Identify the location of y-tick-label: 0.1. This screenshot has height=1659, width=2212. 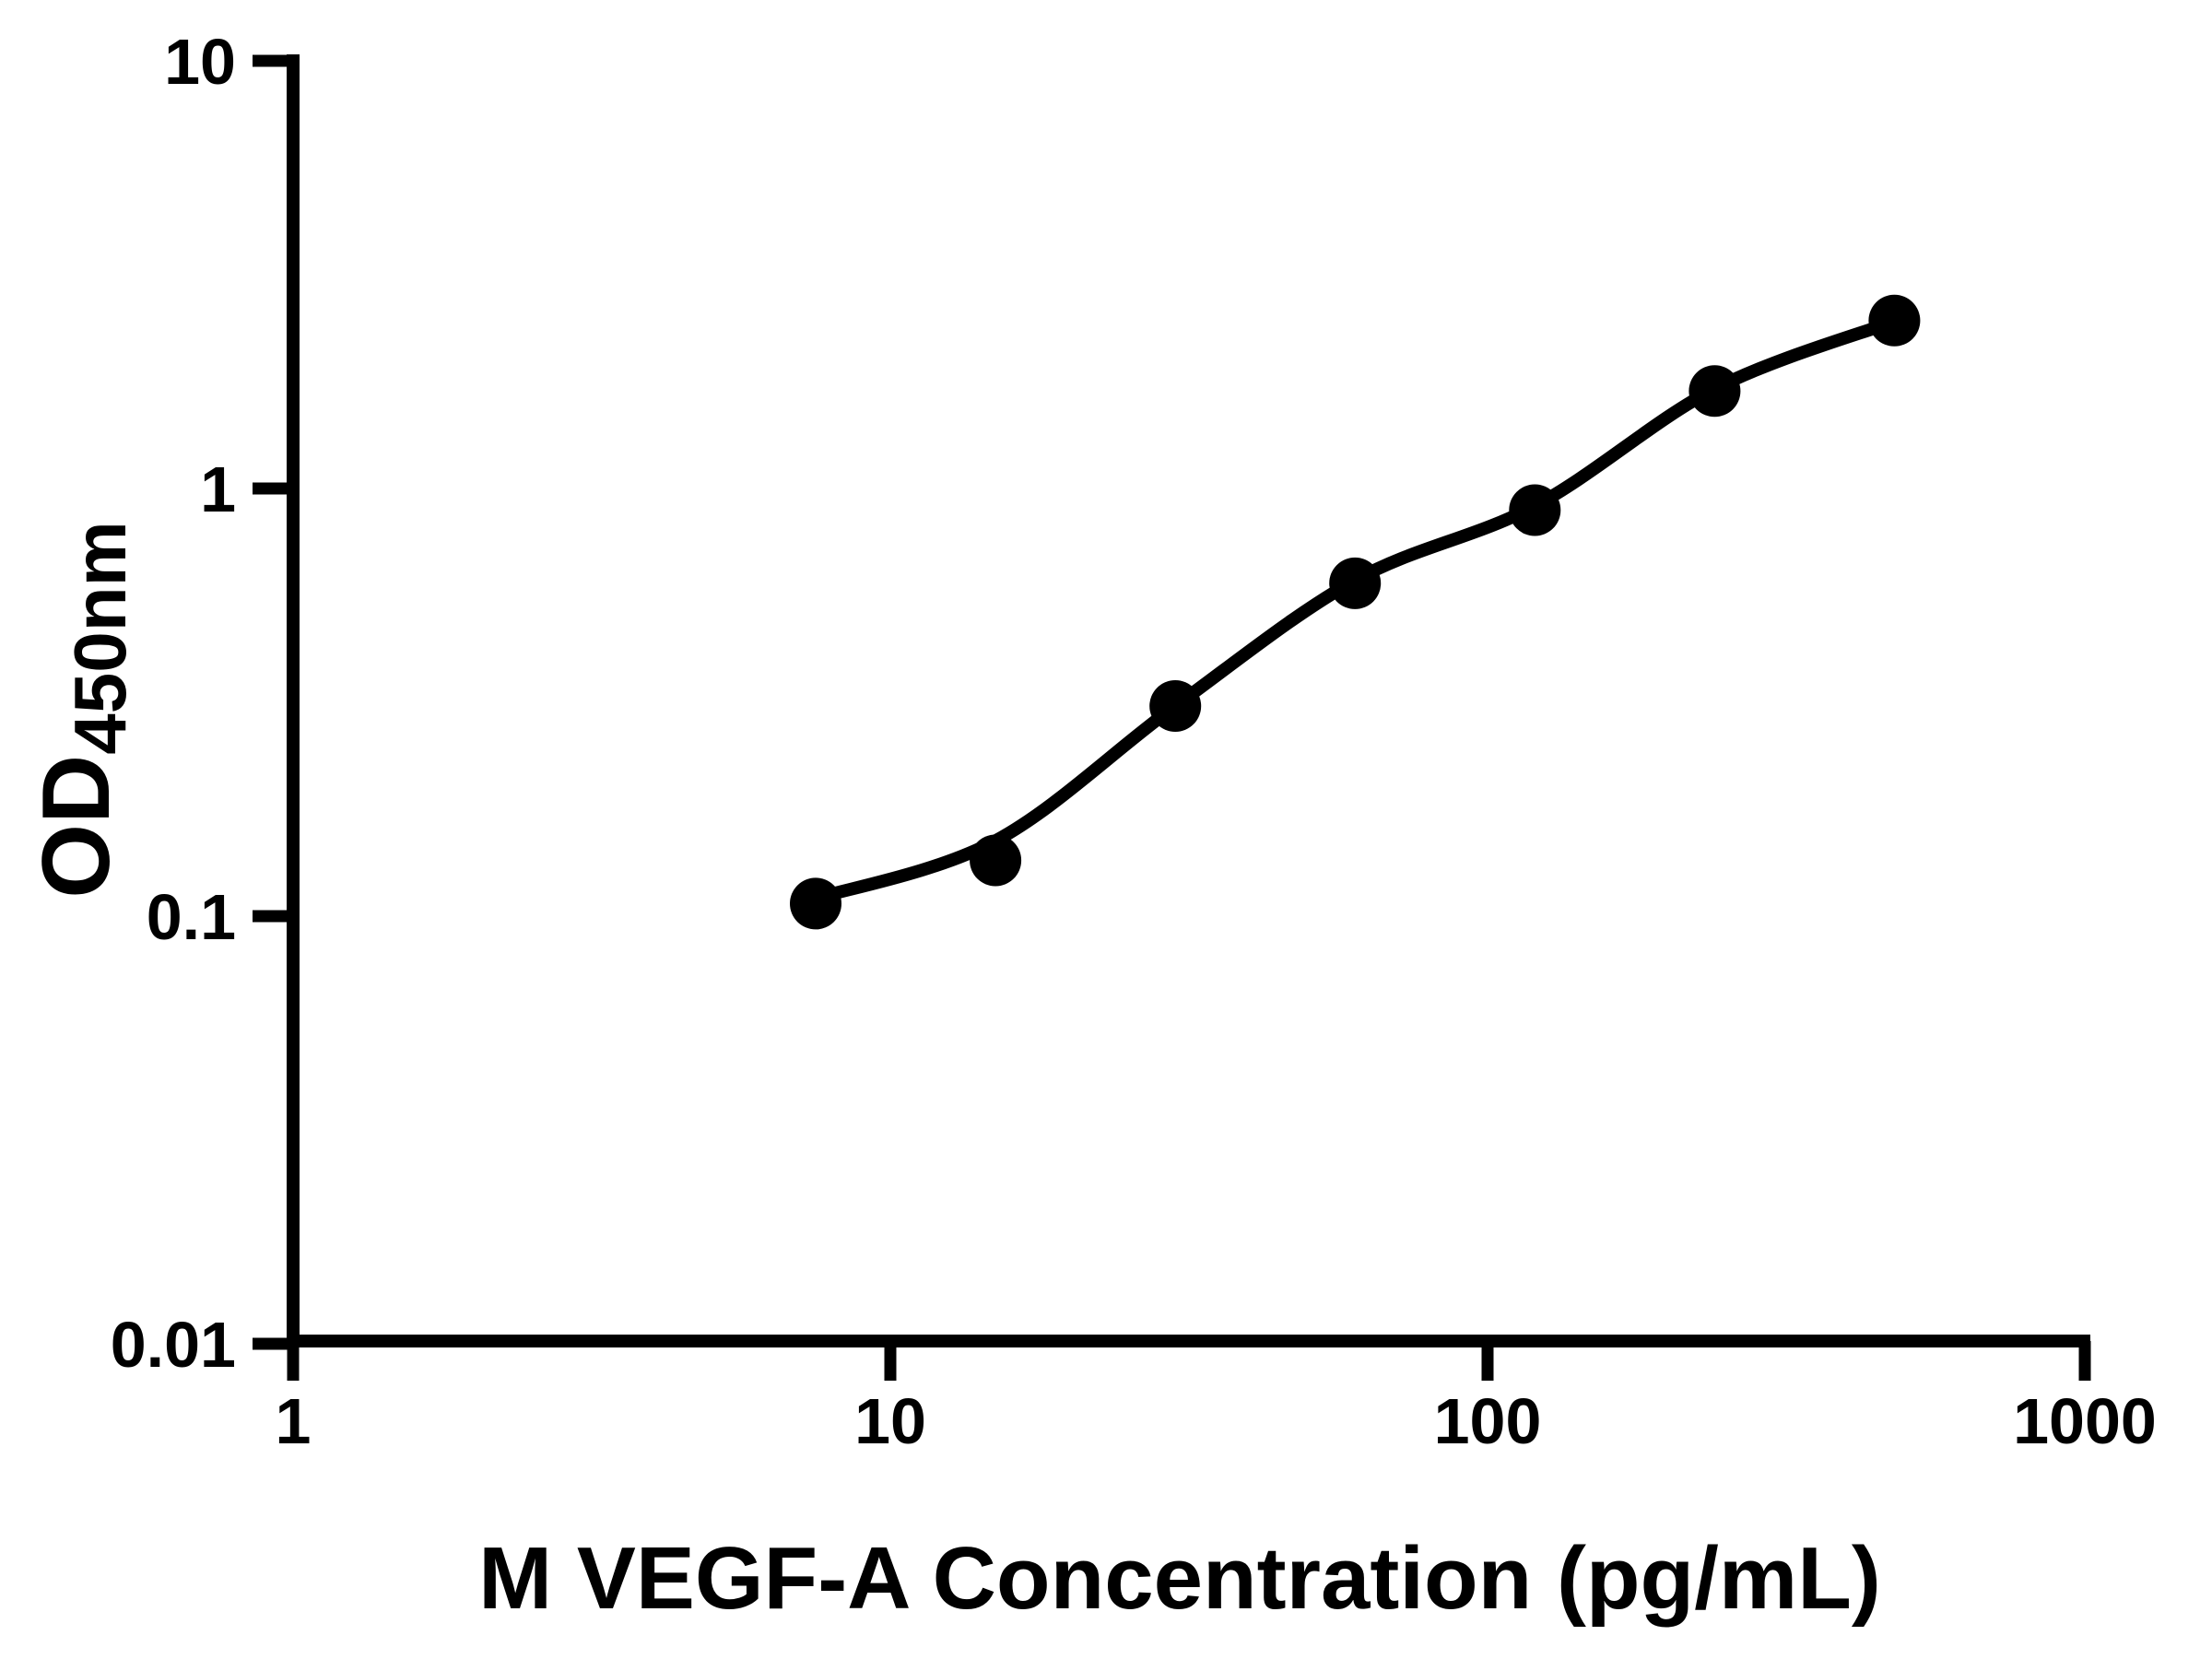
(191, 917).